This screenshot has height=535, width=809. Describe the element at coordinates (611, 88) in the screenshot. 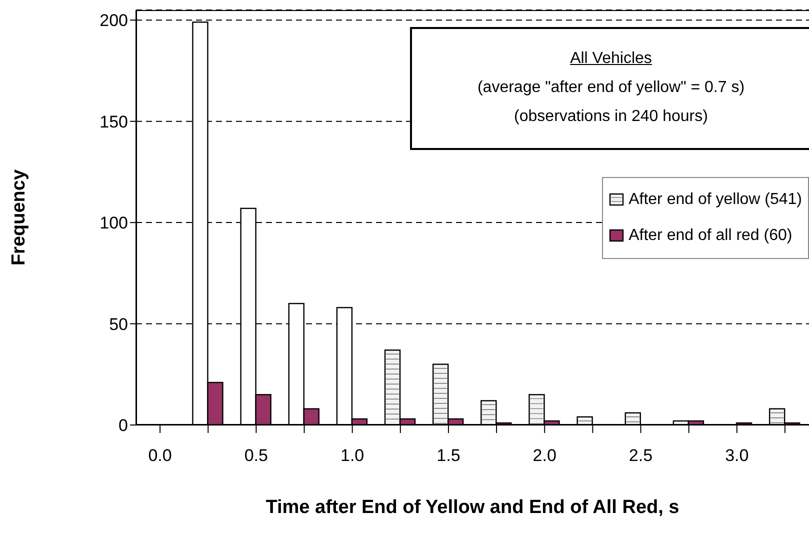

I see `annotation: (average "after end of yellow" = 0.7 s)` at that location.